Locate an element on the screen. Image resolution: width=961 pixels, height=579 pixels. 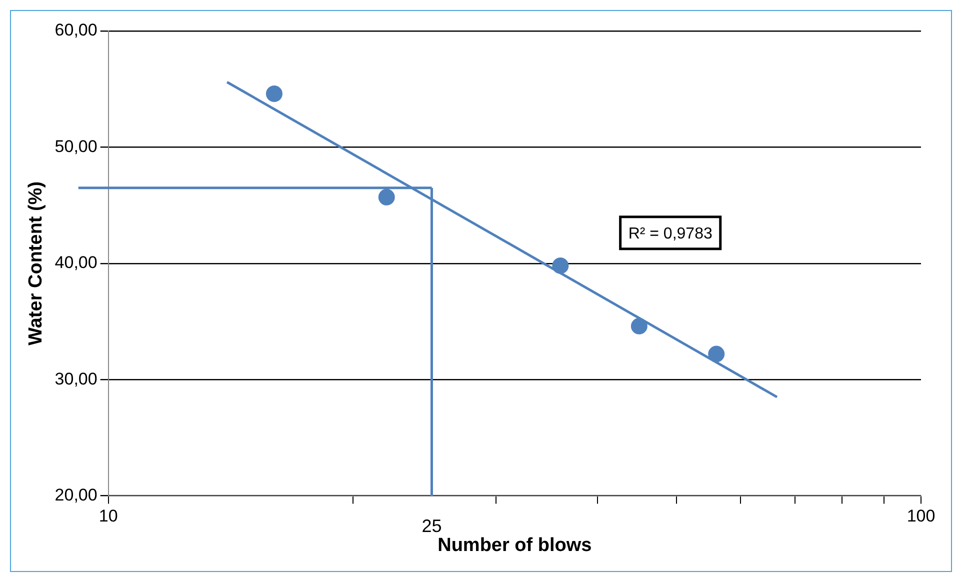
y-tick-label: 60,00 is located at coordinates (76, 30).